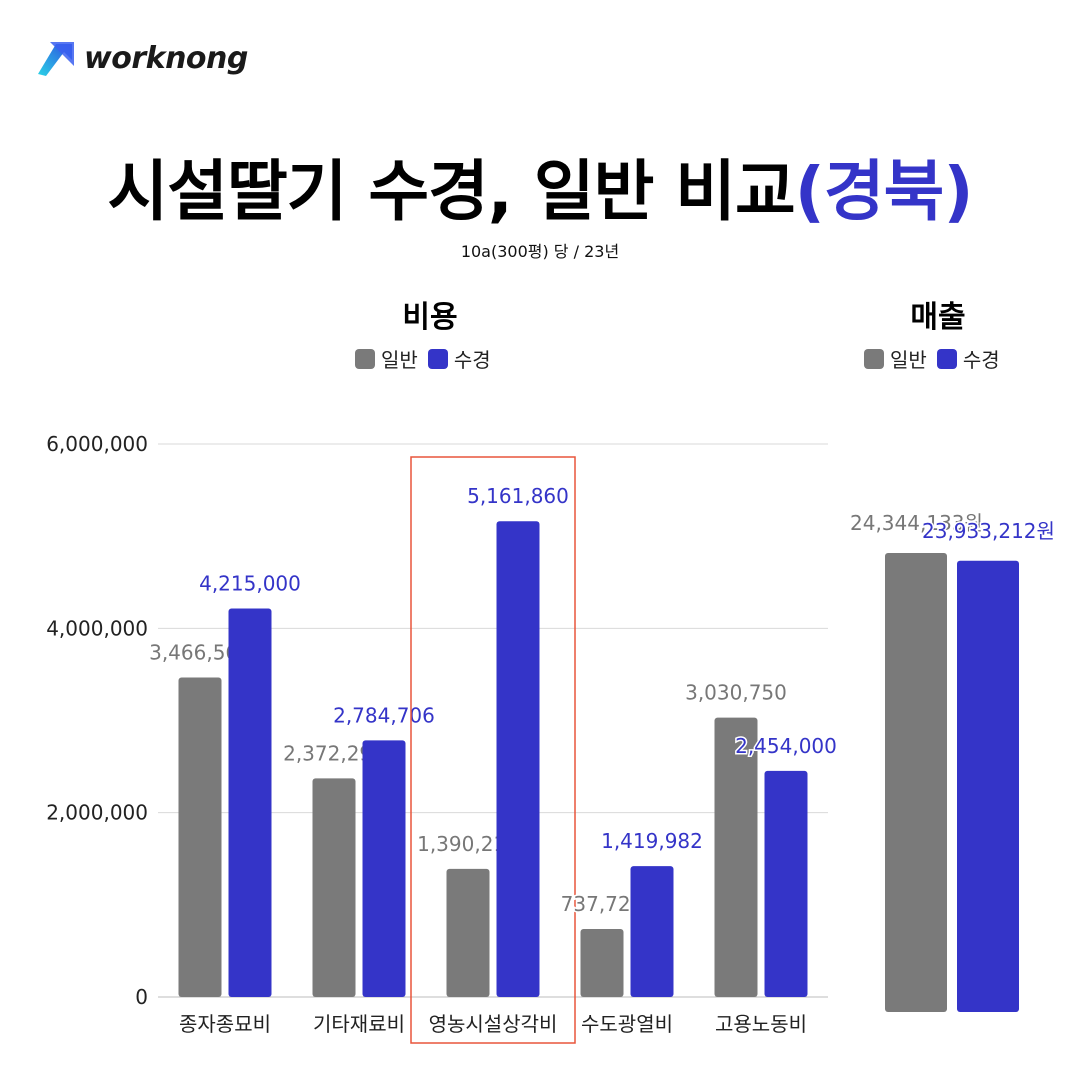  I want to click on sales-label-hydro: 23,933,212원, so click(988, 531).